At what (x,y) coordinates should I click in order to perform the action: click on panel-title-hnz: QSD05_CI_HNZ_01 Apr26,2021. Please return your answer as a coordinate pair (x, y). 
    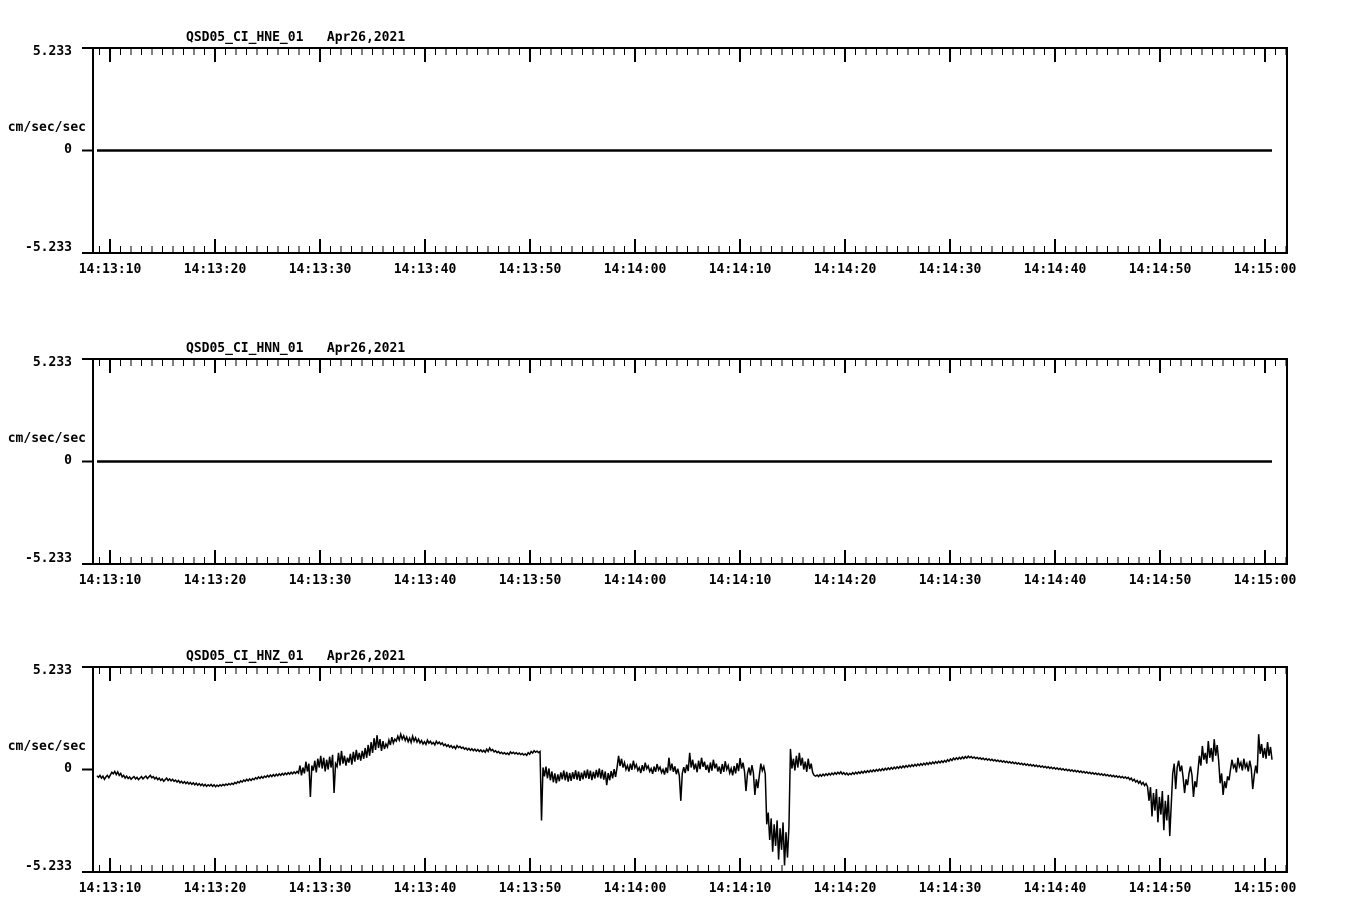
    Looking at the image, I should click on (296, 656).